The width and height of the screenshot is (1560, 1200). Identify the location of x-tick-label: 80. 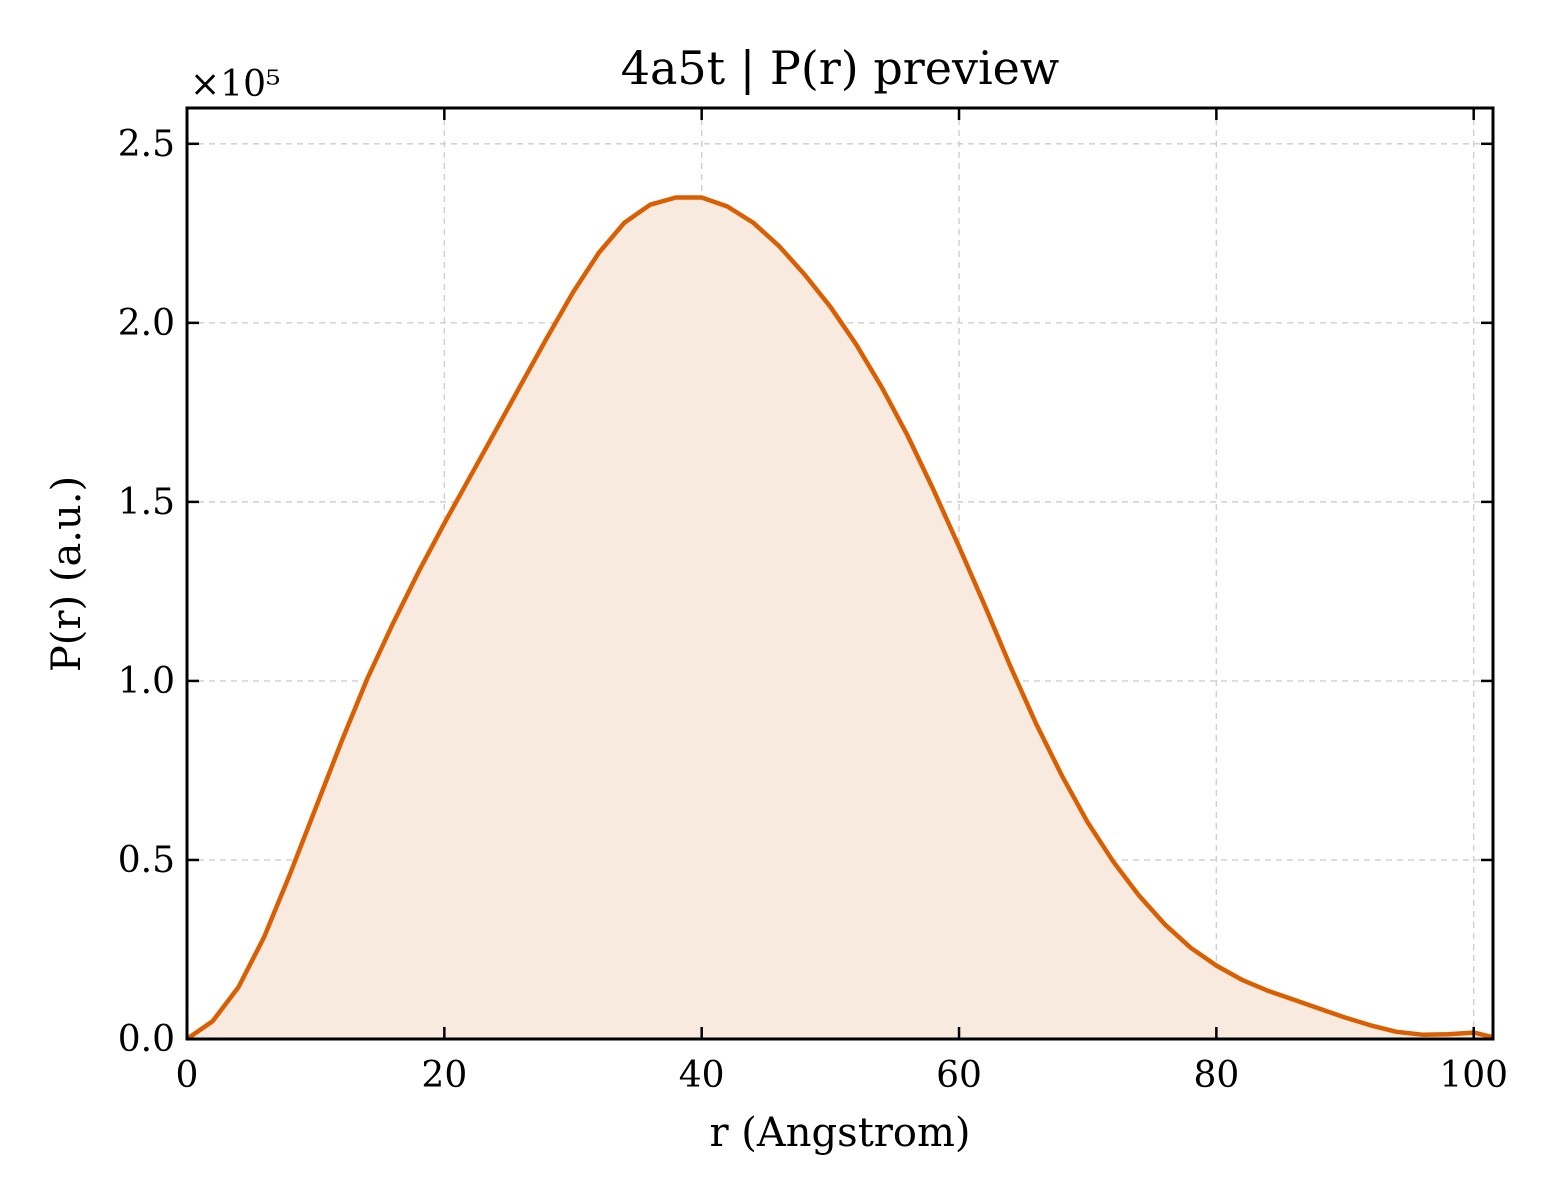
(1216, 1075).